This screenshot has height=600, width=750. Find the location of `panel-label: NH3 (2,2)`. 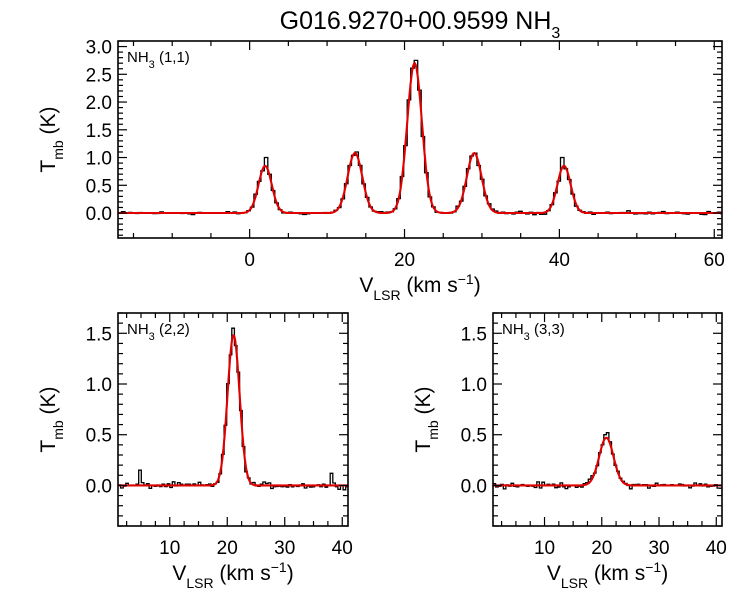

panel-label: NH3 (2,2) is located at coordinates (158, 332).